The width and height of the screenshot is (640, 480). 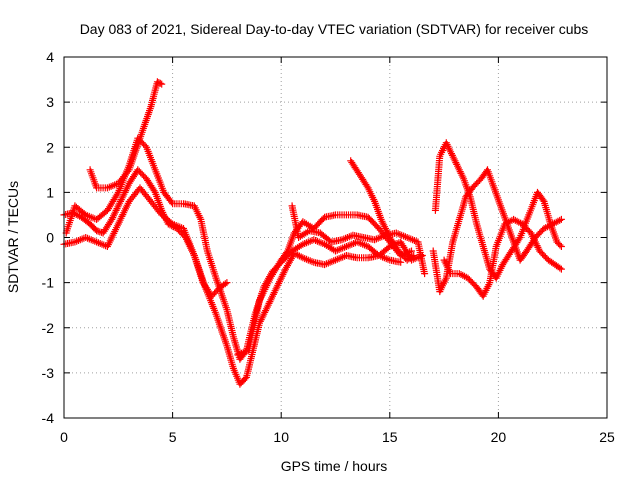 What do you see at coordinates (50, 147) in the screenshot?
I see `y-tick-label: 2` at bounding box center [50, 147].